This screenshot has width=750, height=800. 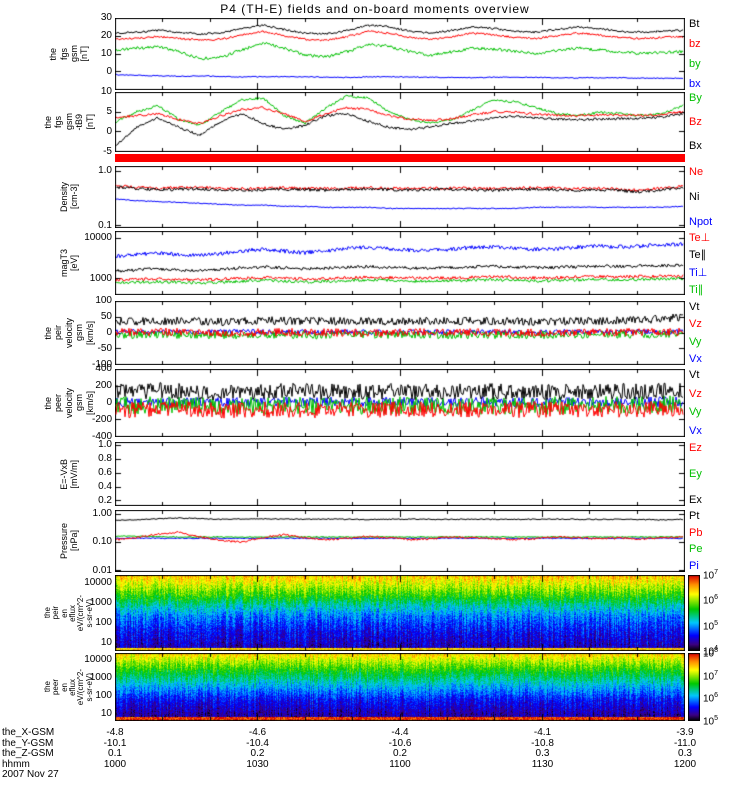 What do you see at coordinates (695, 448) in the screenshot?
I see `legend-Ez: Ez` at bounding box center [695, 448].